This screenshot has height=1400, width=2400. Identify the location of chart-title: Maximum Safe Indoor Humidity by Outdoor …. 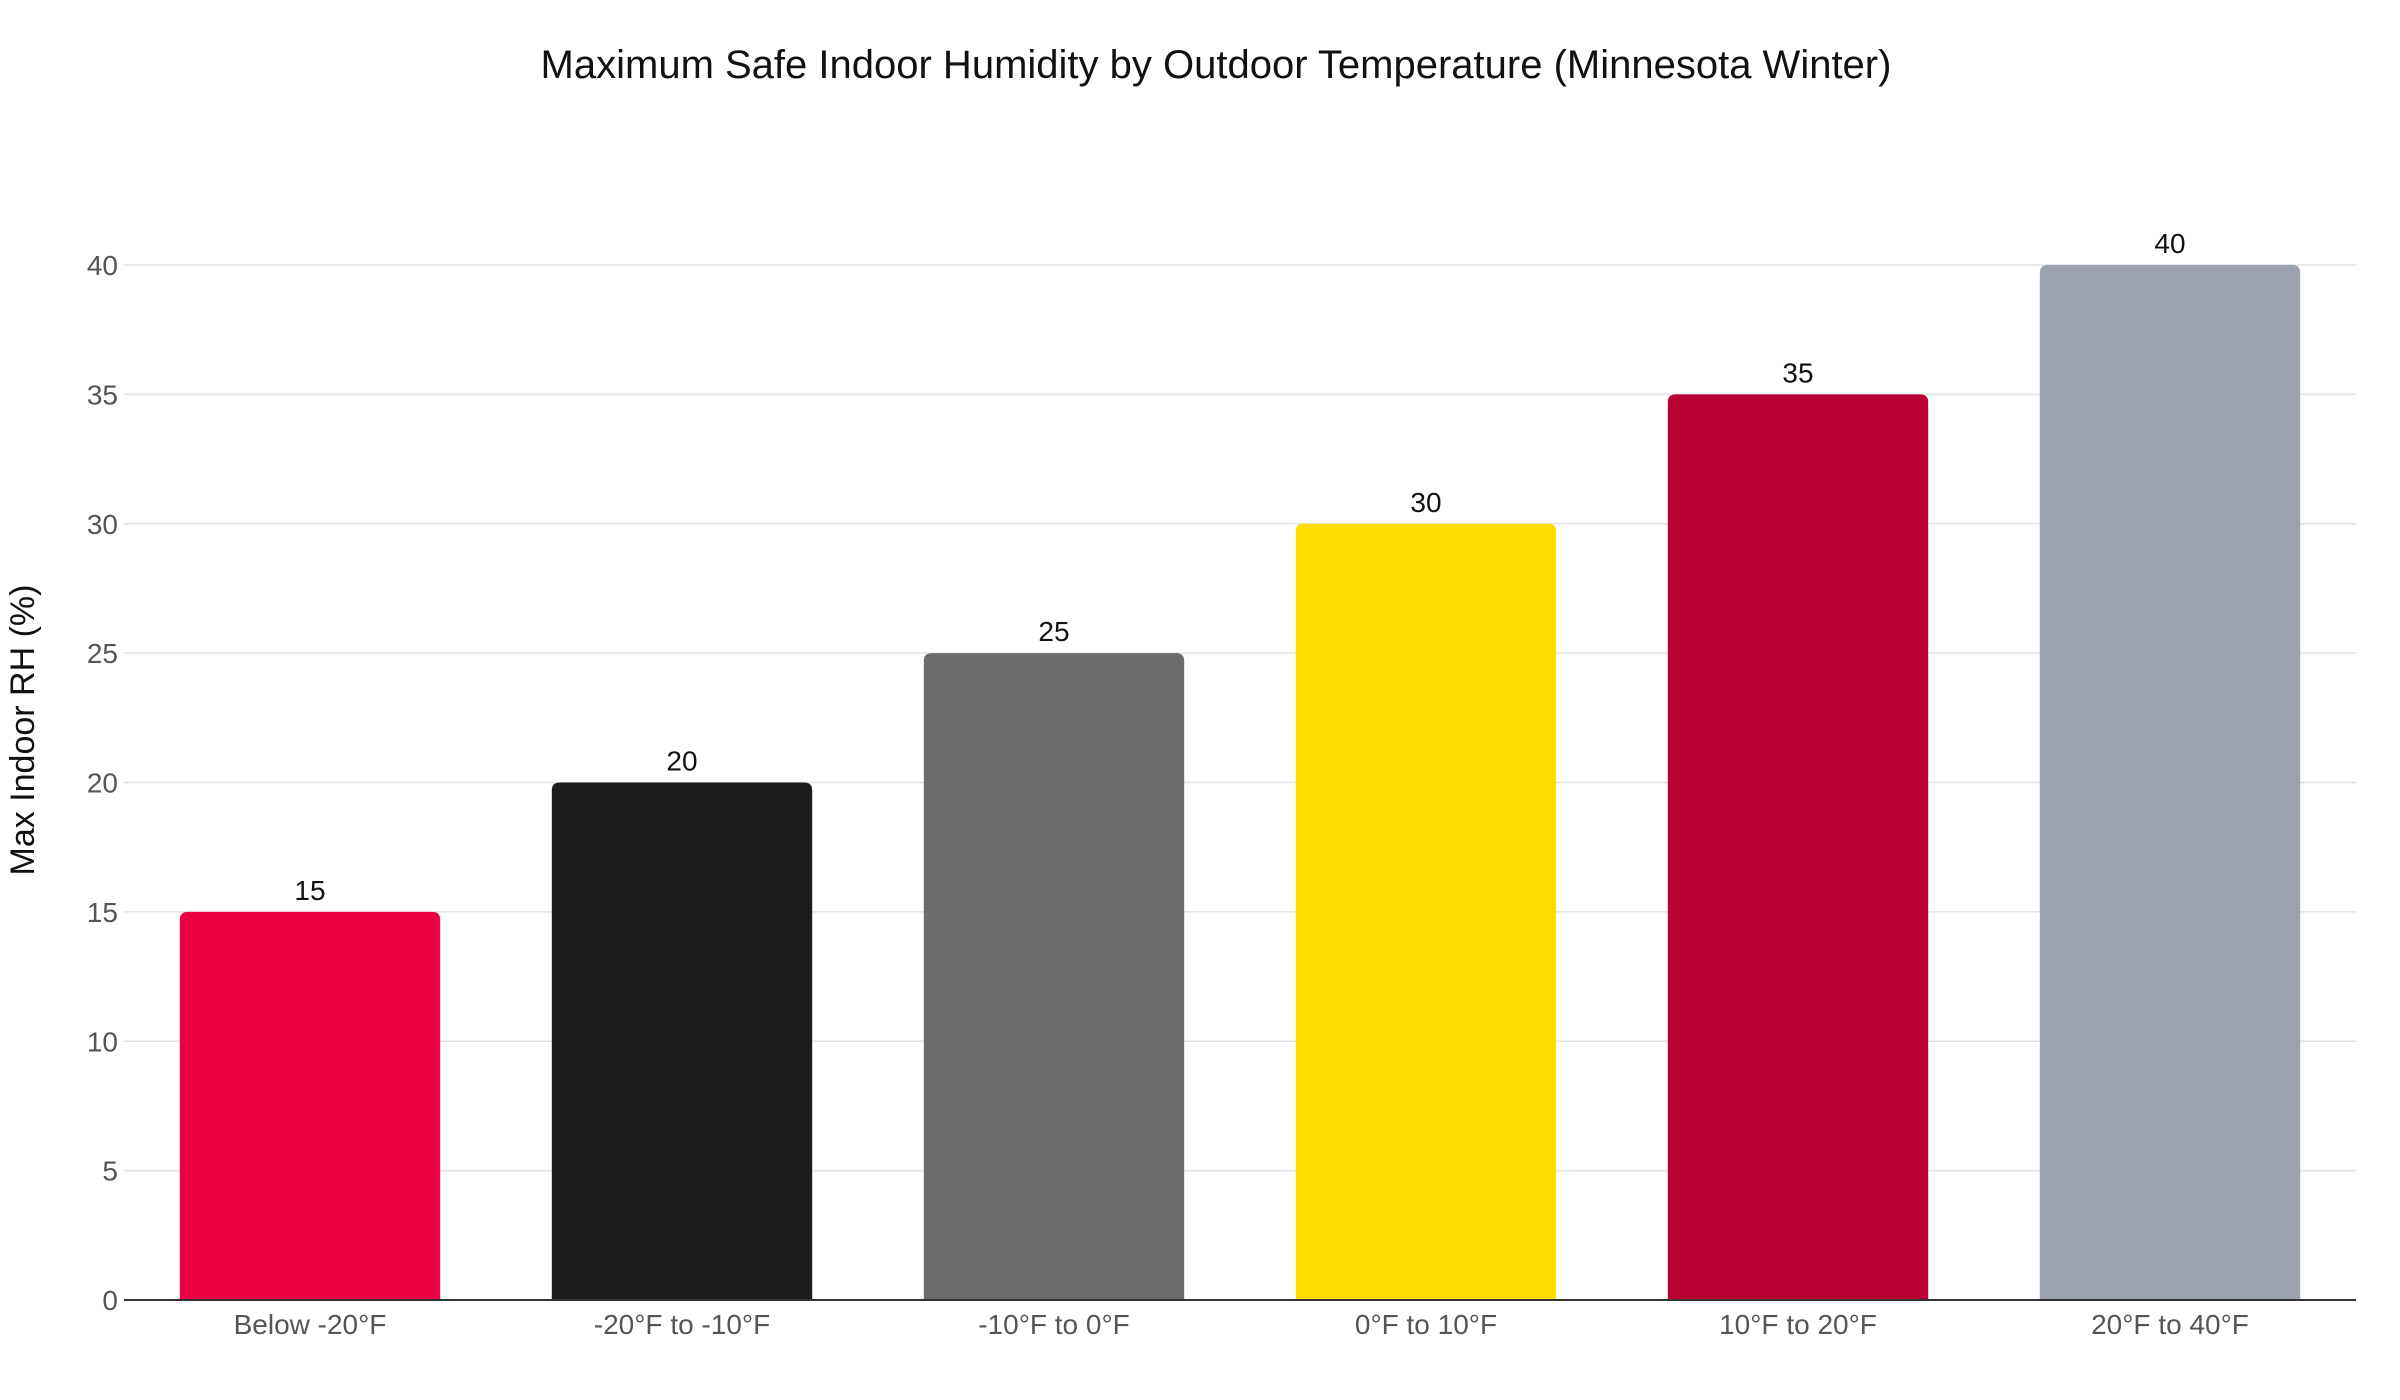
(1216, 65).